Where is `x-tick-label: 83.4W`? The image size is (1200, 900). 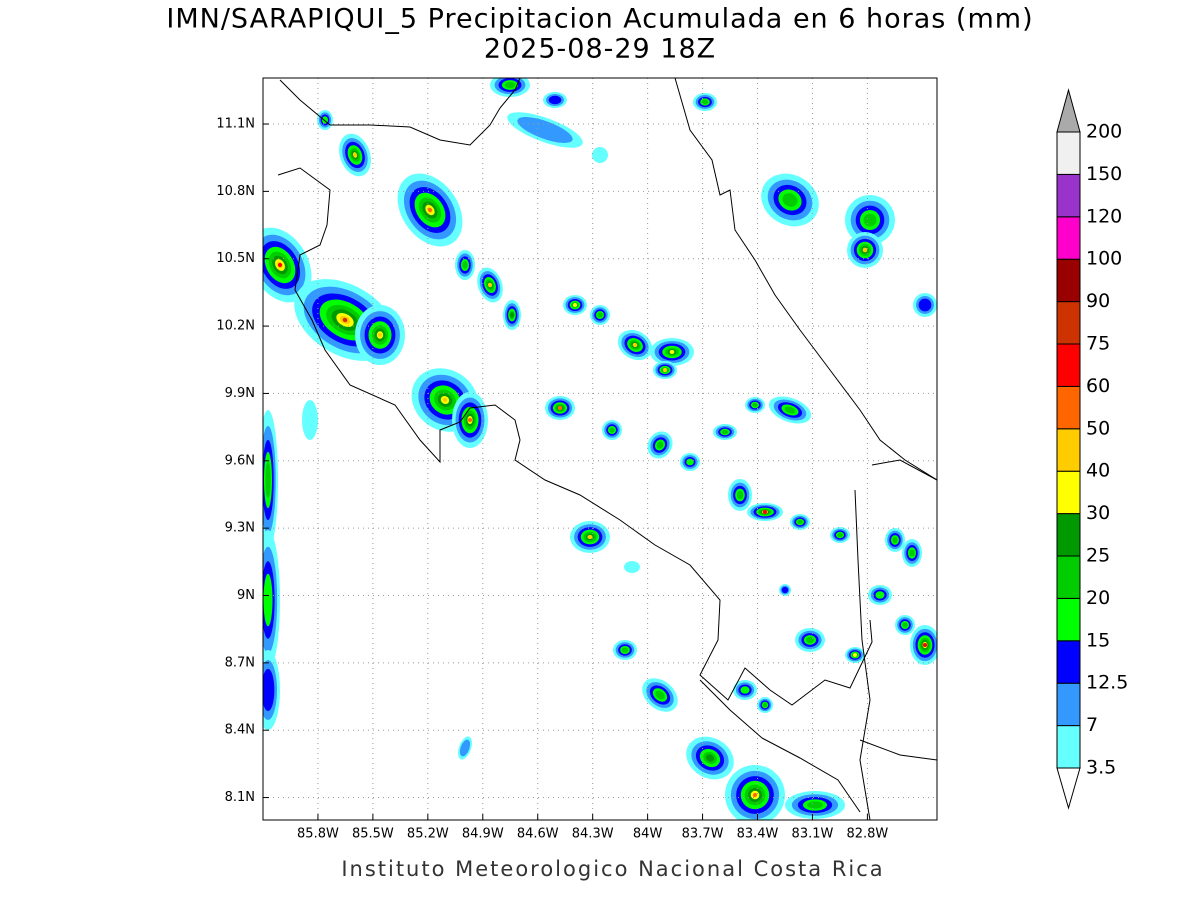
x-tick-label: 83.4W is located at coordinates (758, 834).